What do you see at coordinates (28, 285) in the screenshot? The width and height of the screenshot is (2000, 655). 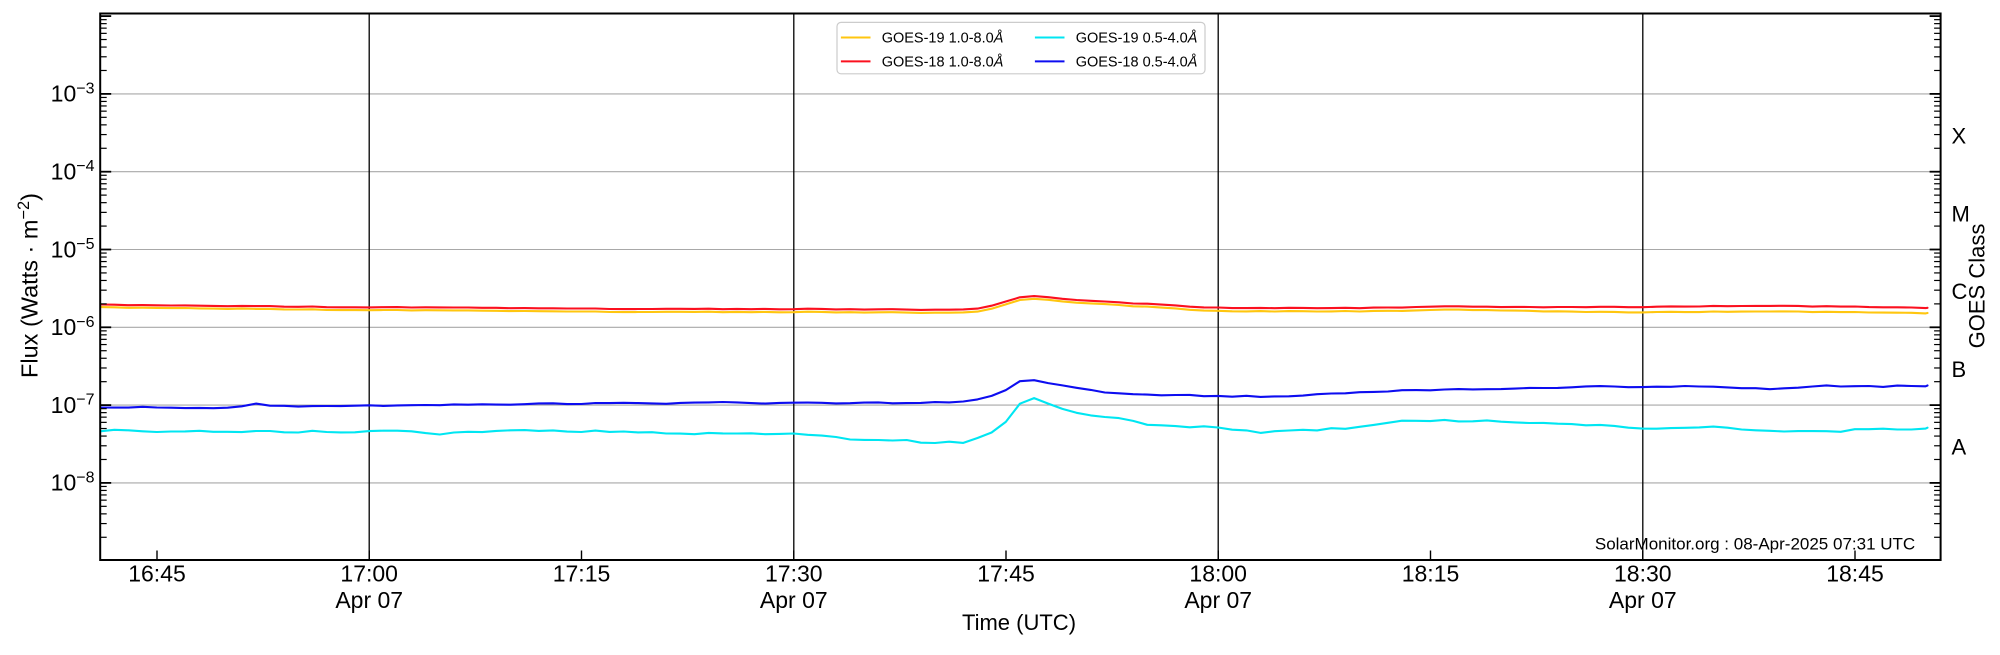 I see `svg-text: Flux (Watts · m−2)` at bounding box center [28, 285].